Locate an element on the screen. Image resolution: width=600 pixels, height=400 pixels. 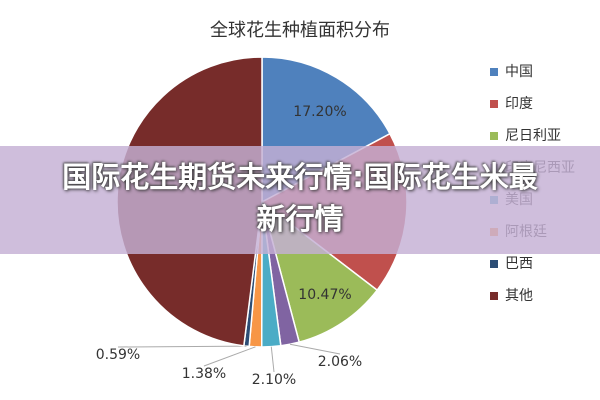
legend-label: 尼日利亚 is located at coordinates (533, 136).